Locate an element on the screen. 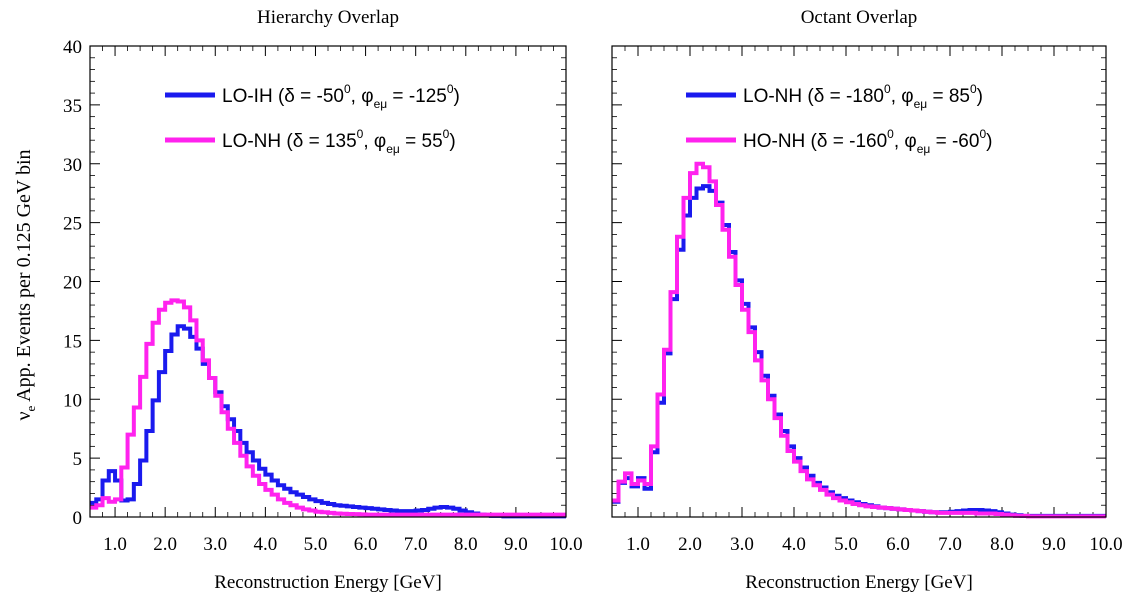  y-tick-label: 30 is located at coordinates (72, 165).